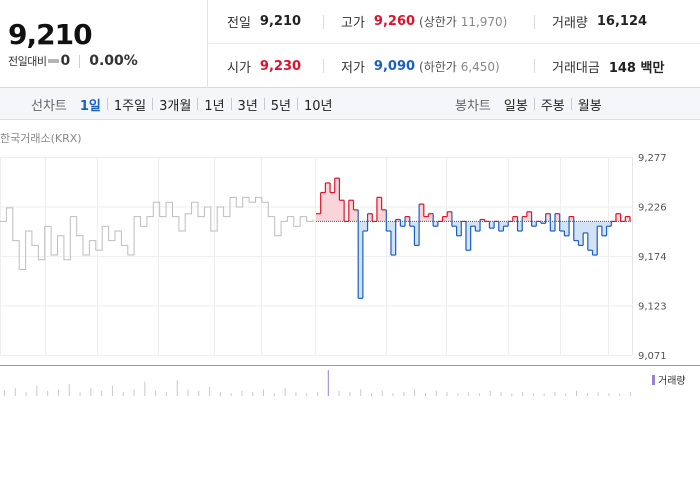  Describe the element at coordinates (281, 106) in the screenshot. I see `line-tab: 5년` at that location.